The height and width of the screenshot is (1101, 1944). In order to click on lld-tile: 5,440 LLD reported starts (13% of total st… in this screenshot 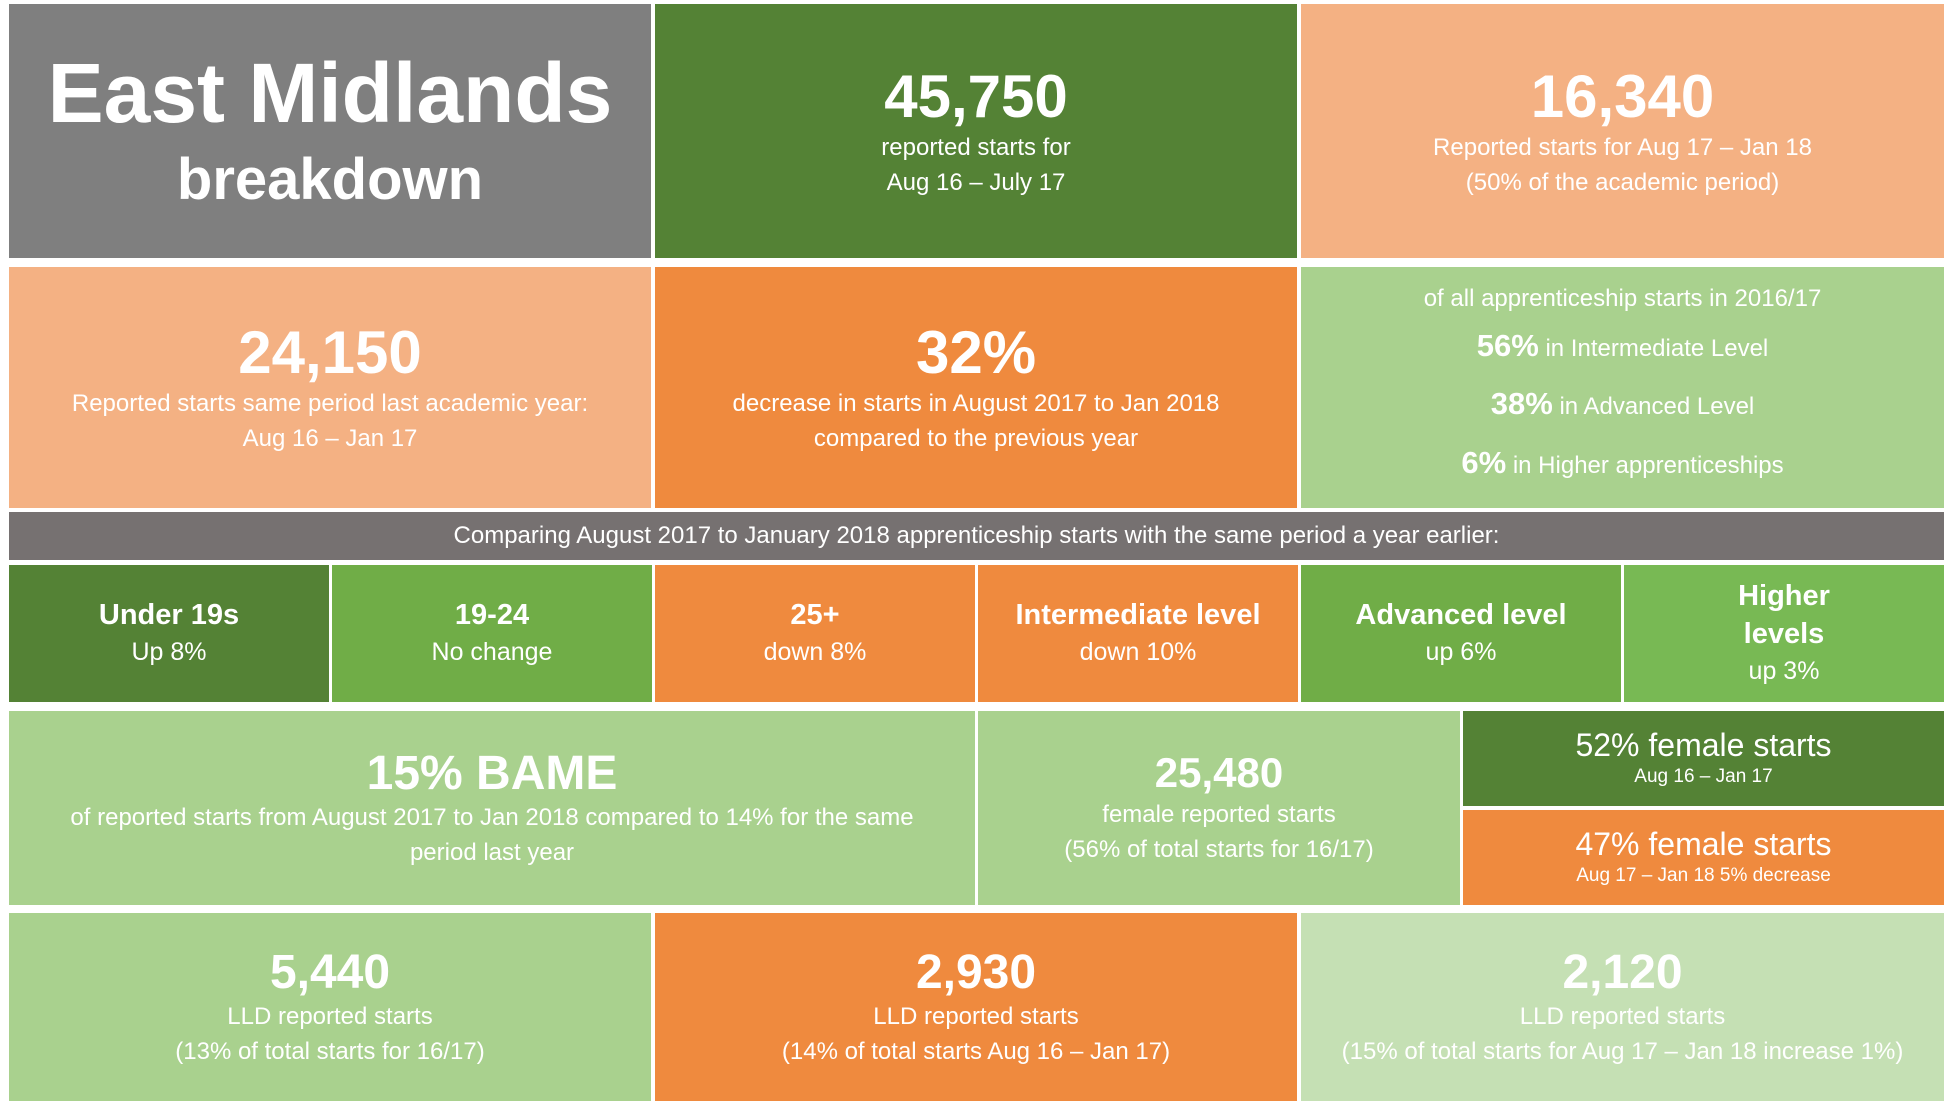, I will do `click(330, 1007)`.